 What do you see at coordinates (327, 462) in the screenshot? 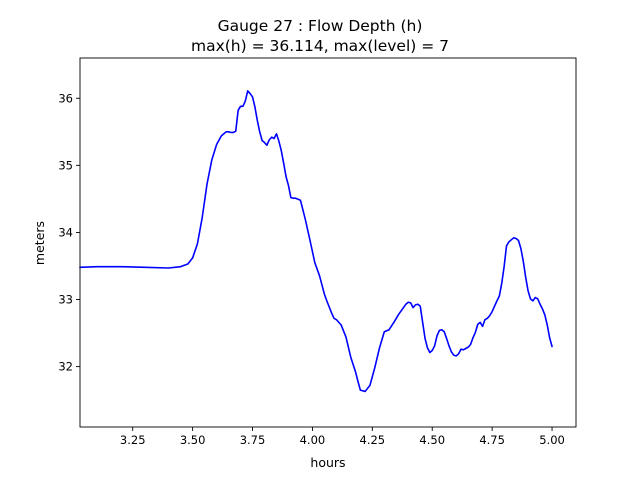
I see `x-axis-label: hours` at bounding box center [327, 462].